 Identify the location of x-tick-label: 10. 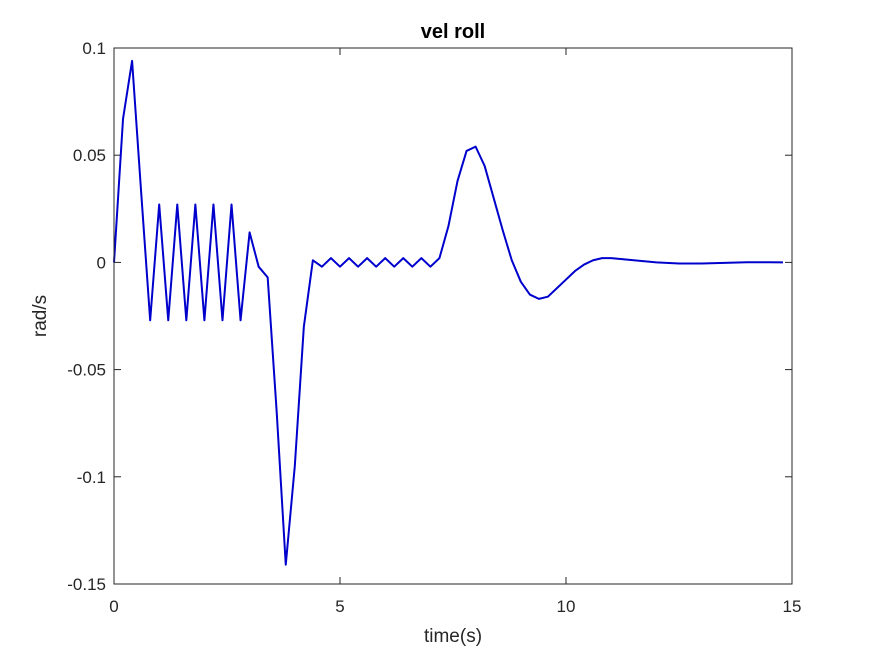
(566, 606).